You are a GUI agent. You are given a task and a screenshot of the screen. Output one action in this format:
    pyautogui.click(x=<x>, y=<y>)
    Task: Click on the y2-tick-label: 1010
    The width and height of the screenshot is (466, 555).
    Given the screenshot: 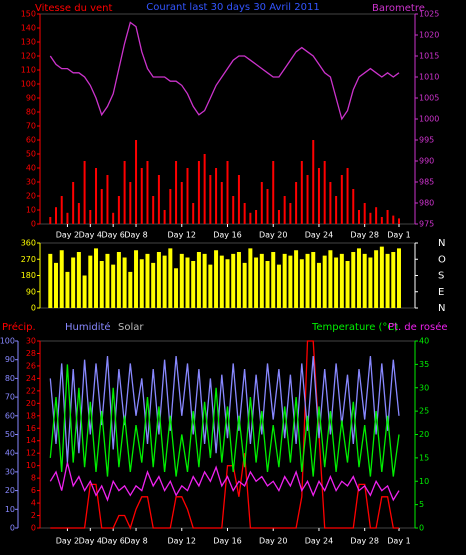 What is the action you would take?
    pyautogui.click(x=429, y=77)
    